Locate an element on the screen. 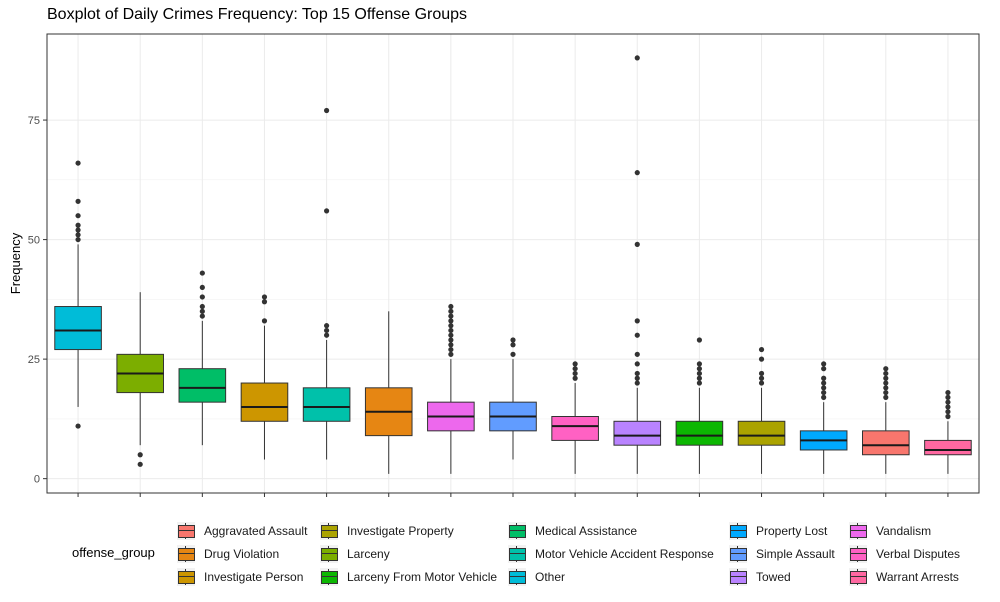 The height and width of the screenshot is (602, 1000). y-tick-label: 25 is located at coordinates (34, 360).